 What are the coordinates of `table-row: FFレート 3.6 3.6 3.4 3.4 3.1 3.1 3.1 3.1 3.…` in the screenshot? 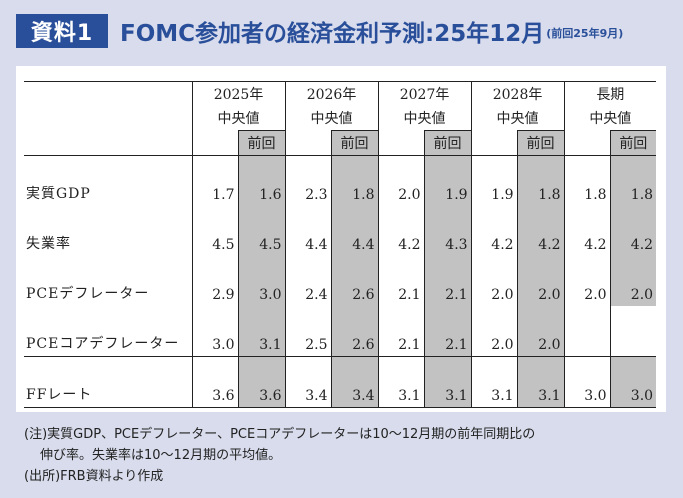 It's located at (340, 382).